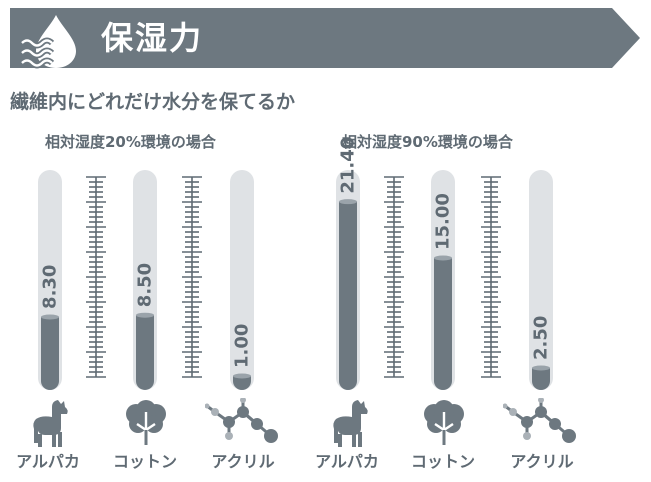 Image resolution: width=651 pixels, height=482 pixels. I want to click on material-label-alpaca-20: アルパカ, so click(48, 461).